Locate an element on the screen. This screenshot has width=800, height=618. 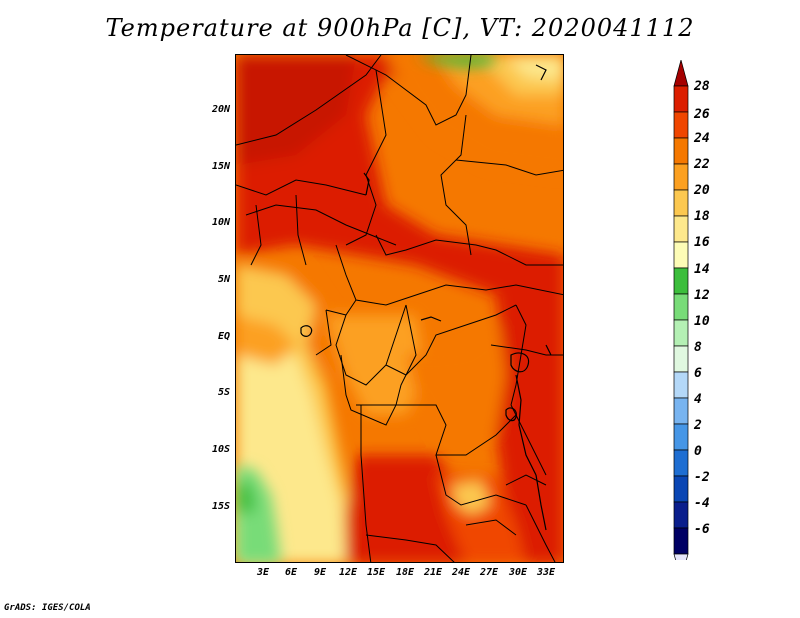
colorbar-label: 22 is located at coordinates (702, 164).